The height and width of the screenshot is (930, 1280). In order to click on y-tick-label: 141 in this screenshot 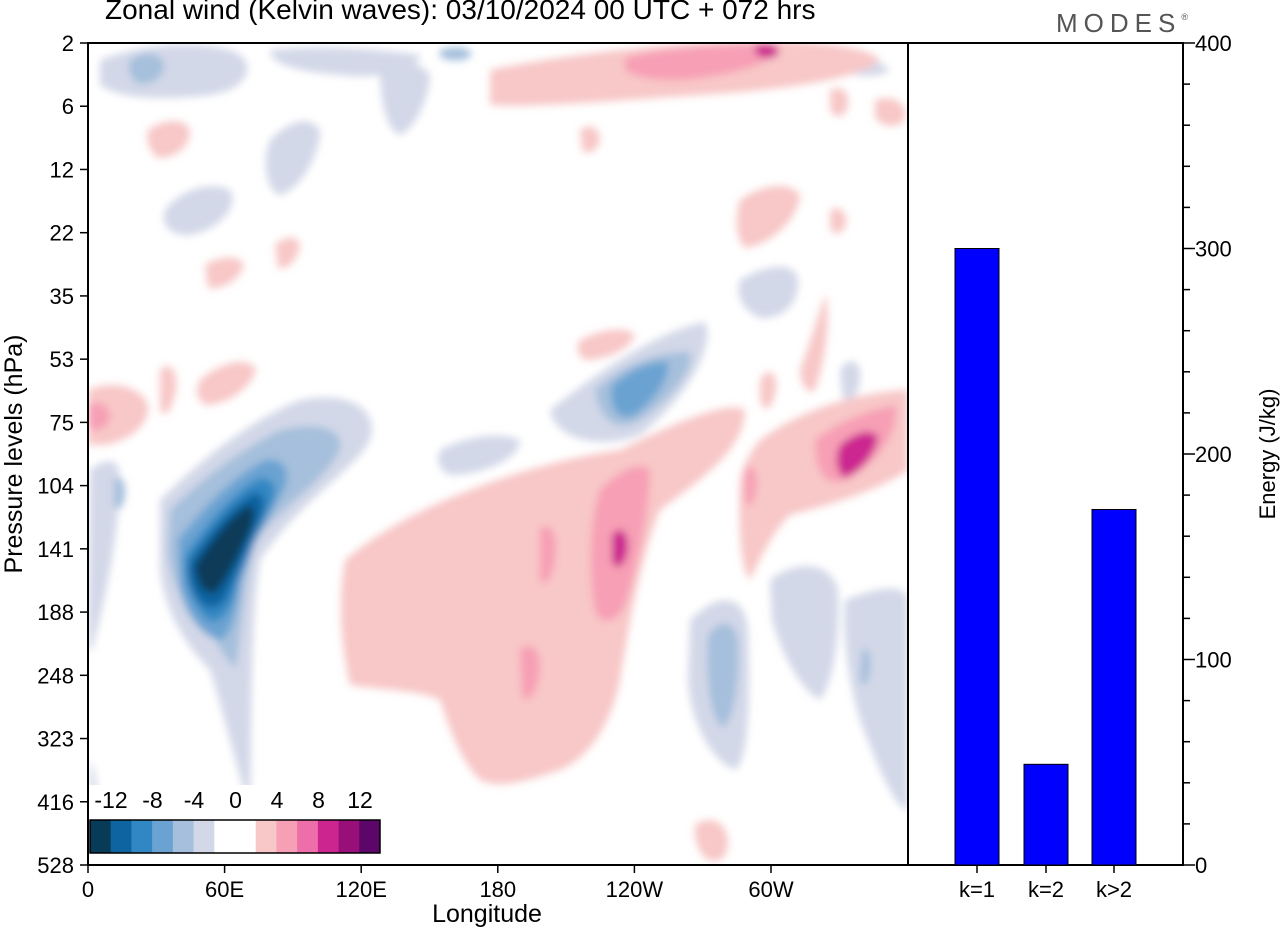, I will do `click(55, 549)`.